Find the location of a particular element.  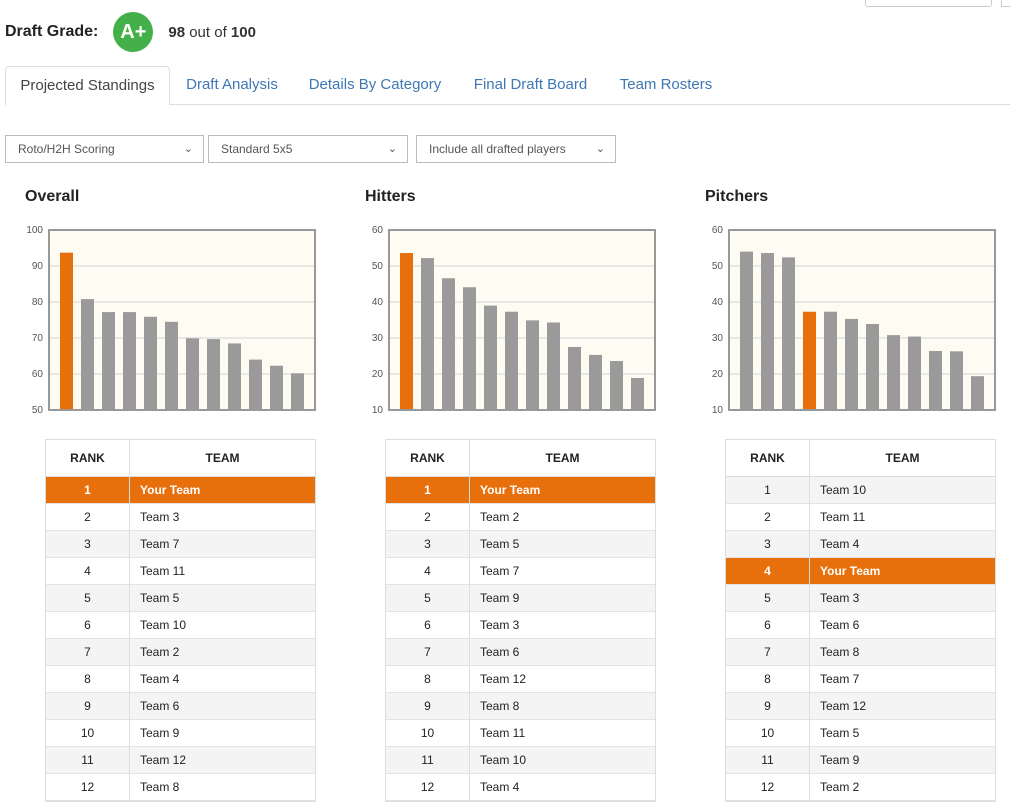

rank-cell: 8 is located at coordinates (768, 679).